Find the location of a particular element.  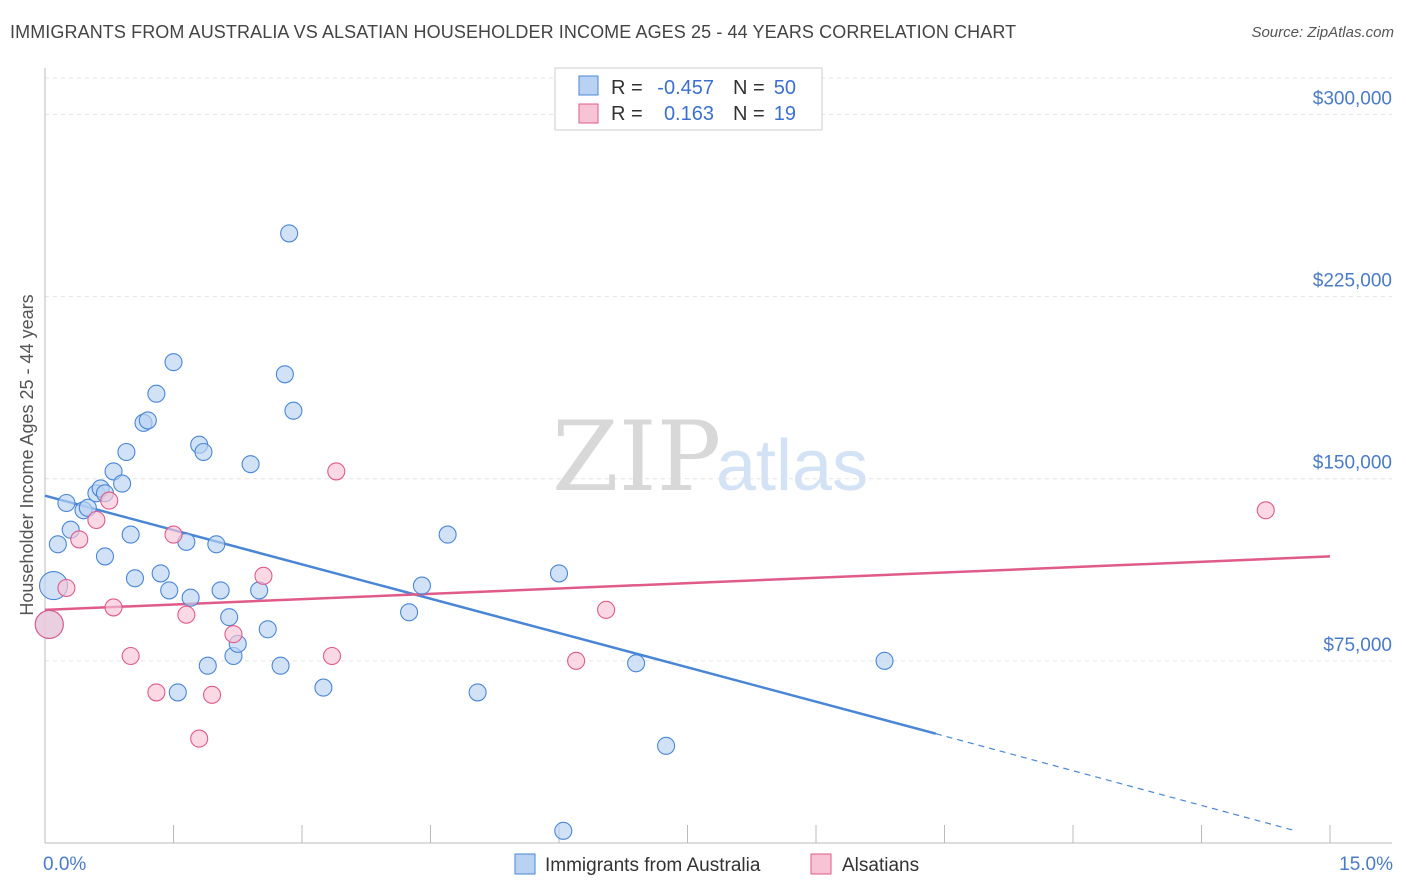

australia-trend-extension is located at coordinates (1115, 782).